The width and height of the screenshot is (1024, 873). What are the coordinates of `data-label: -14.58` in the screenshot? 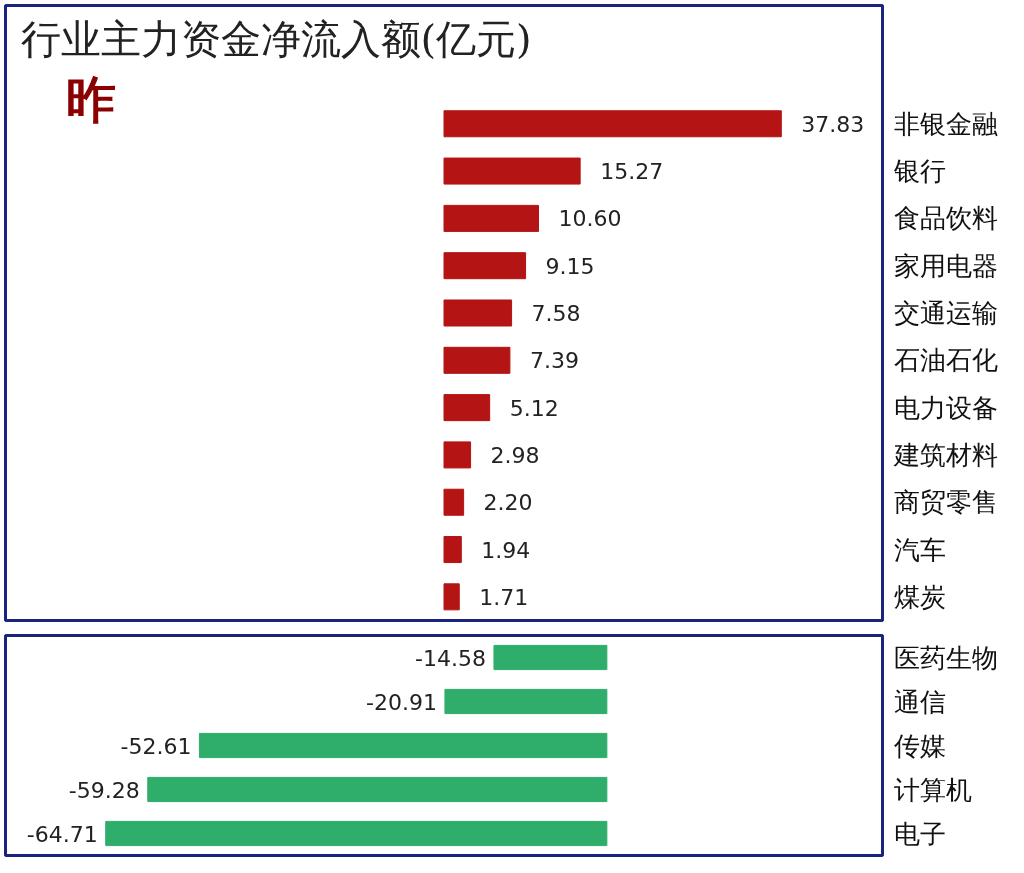 It's located at (450, 658).